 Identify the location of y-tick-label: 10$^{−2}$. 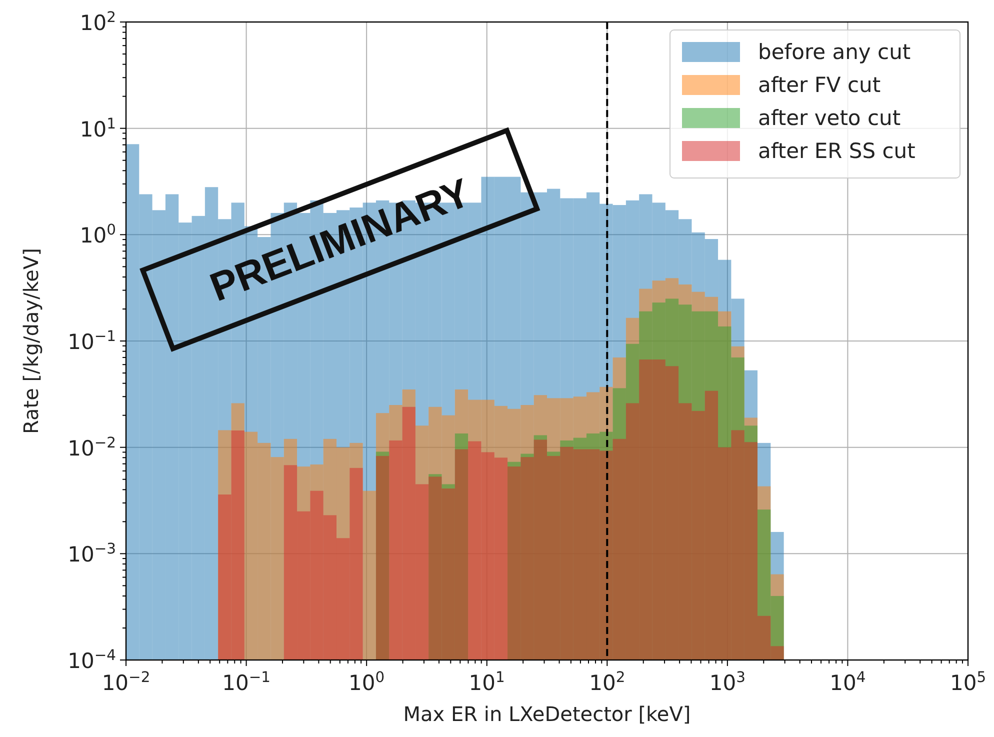
(92, 447).